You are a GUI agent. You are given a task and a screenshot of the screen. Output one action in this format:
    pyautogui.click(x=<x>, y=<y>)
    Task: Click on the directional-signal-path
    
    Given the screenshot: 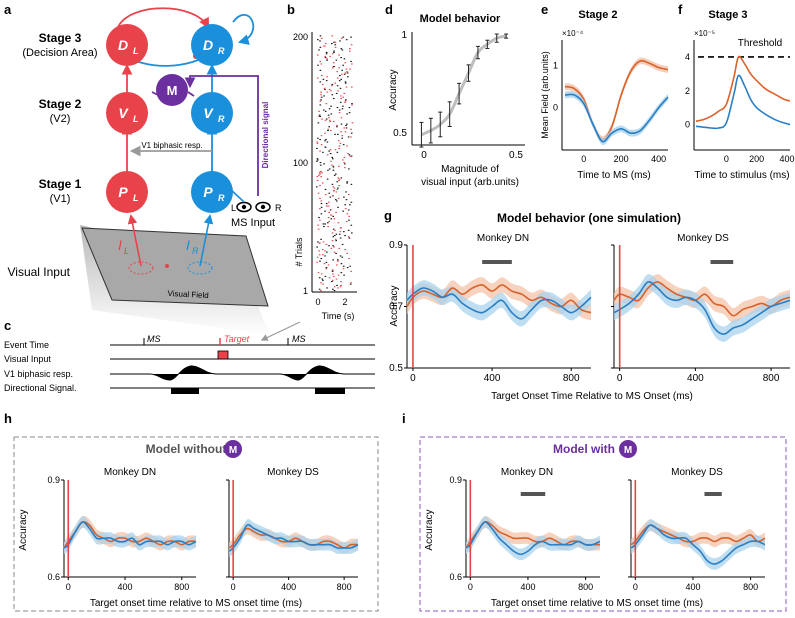 What is the action you would take?
    pyautogui.click(x=221, y=135)
    